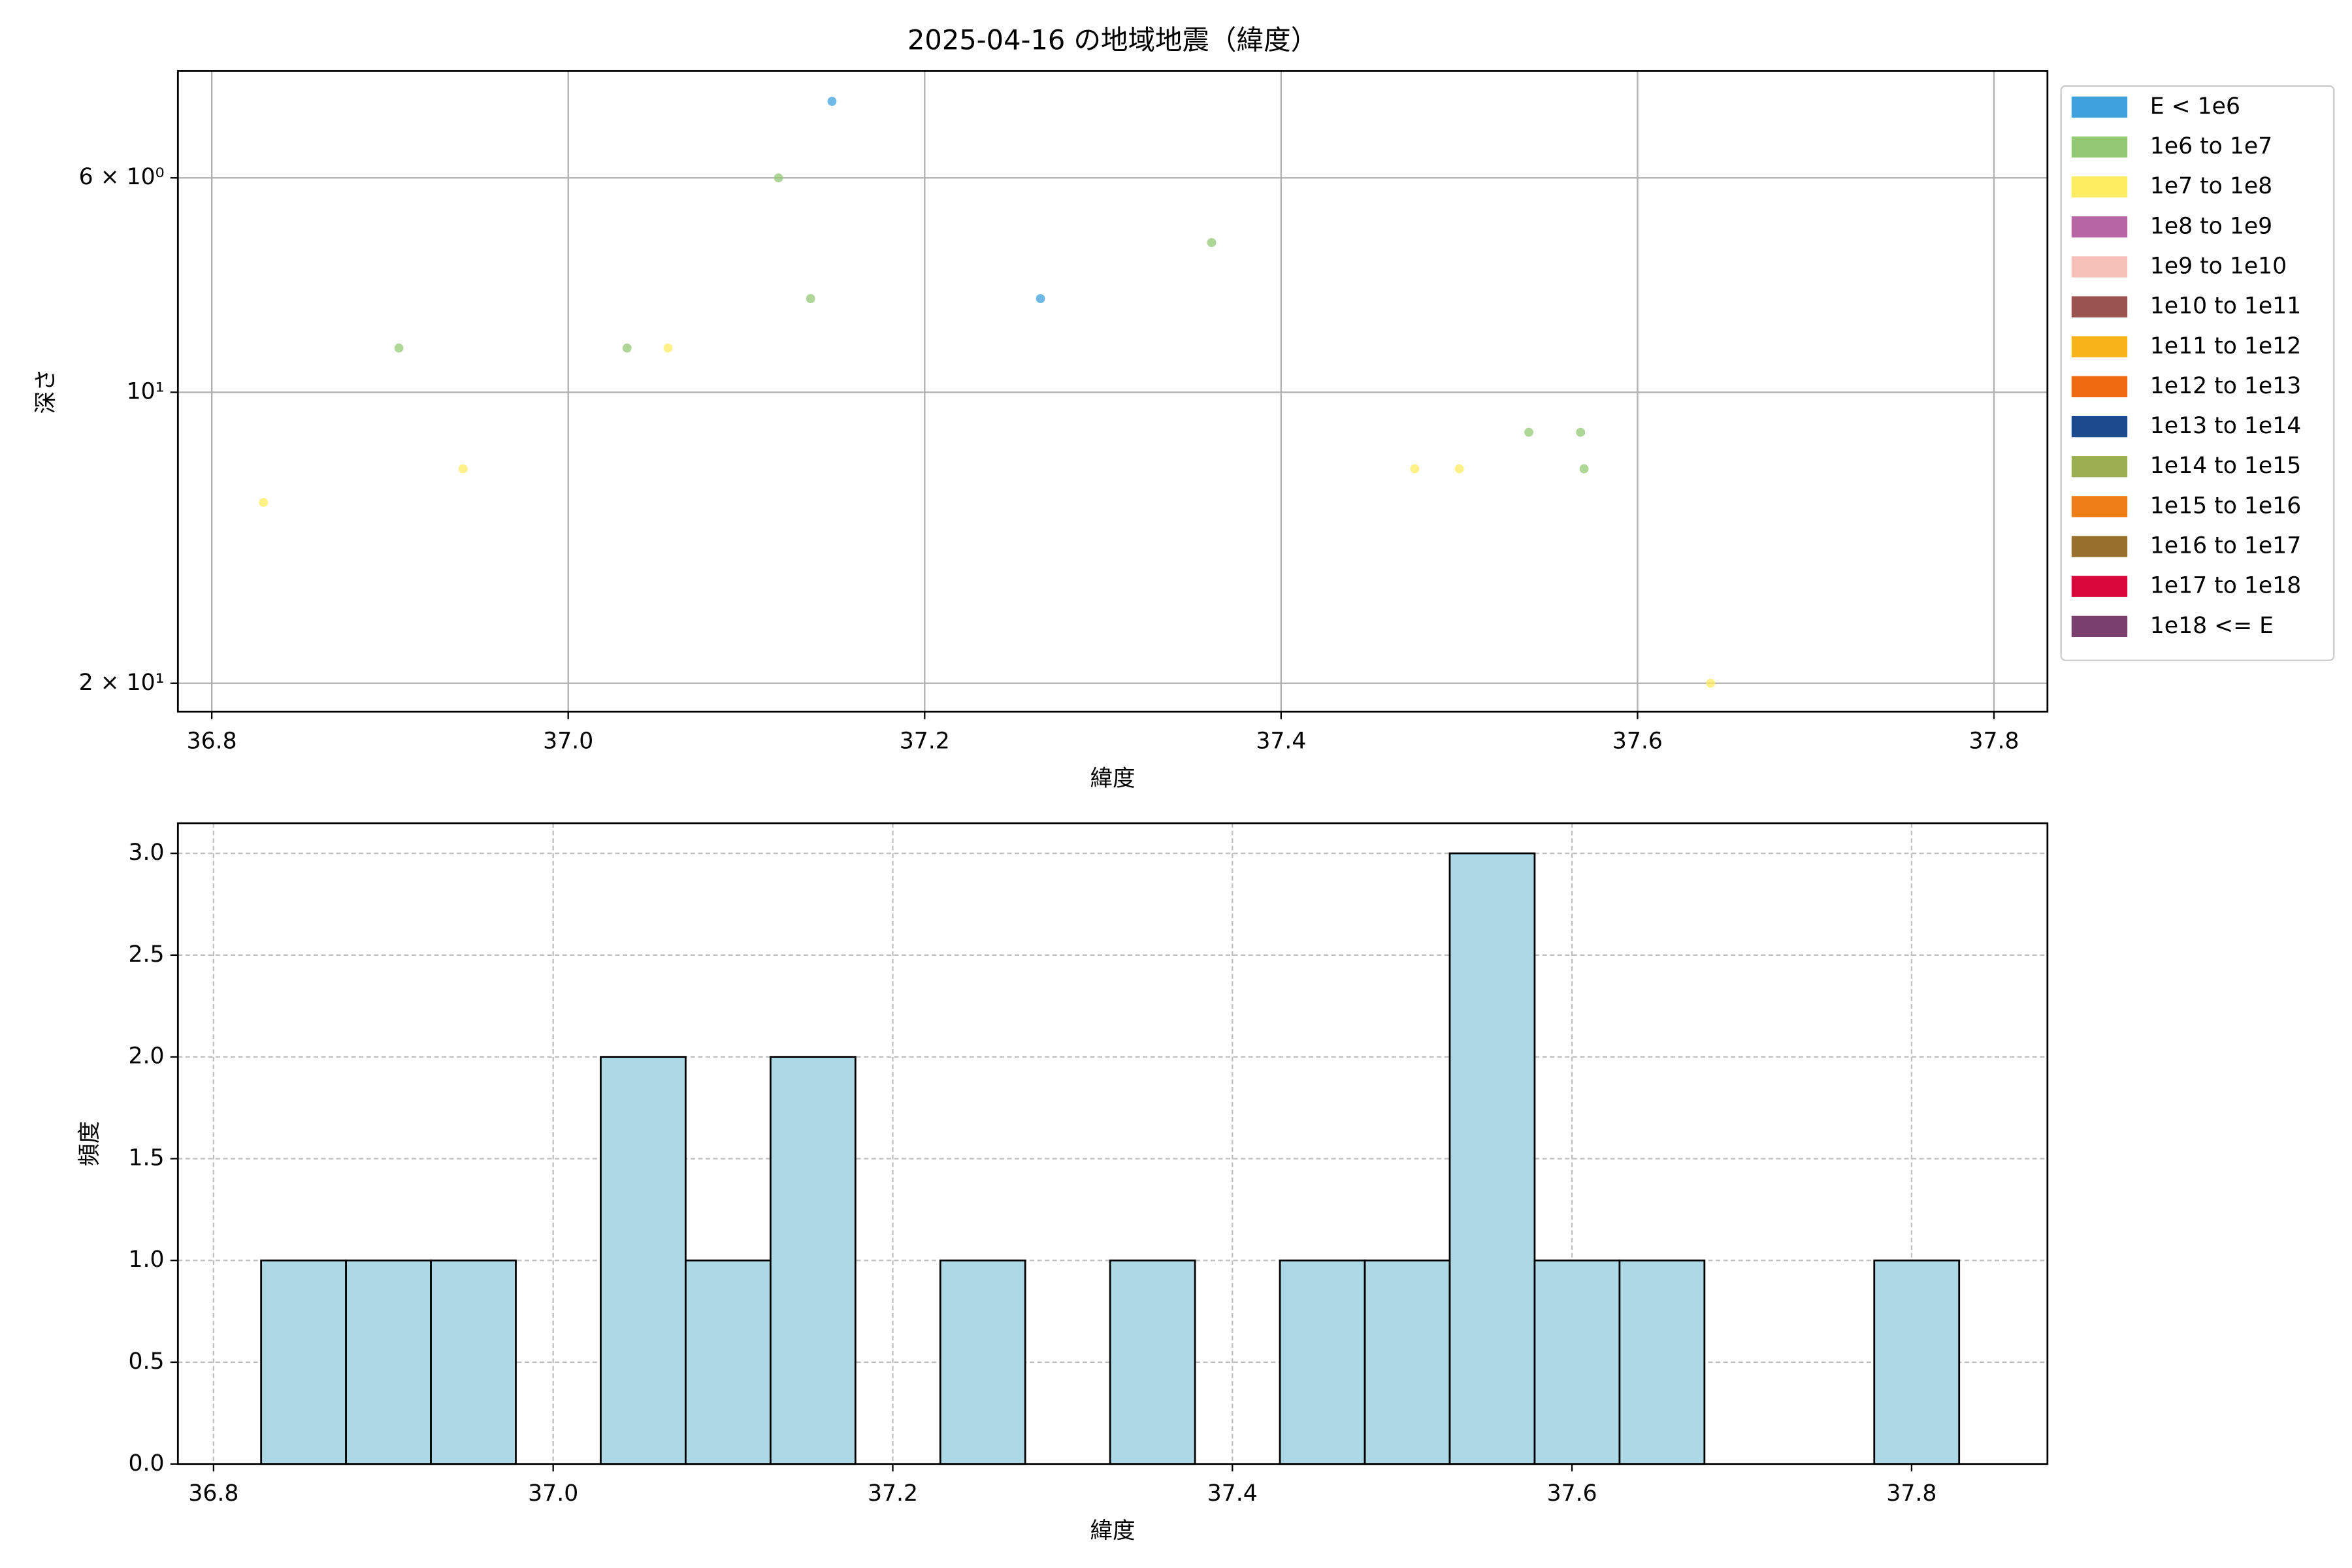 The width and height of the screenshot is (2352, 1568). I want to click on y-tick-label: 6 × 10⁰, so click(122, 177).